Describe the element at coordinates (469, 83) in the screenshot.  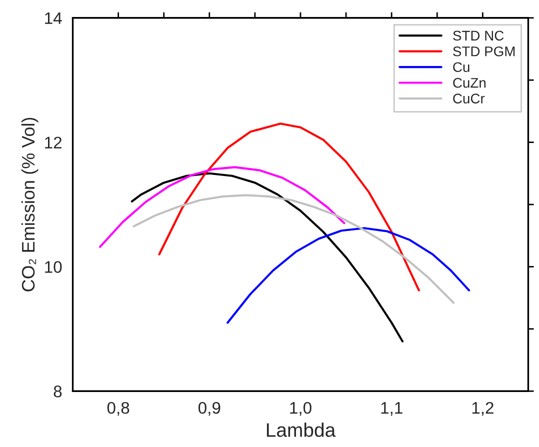
I see `legend-label: CuZn` at that location.